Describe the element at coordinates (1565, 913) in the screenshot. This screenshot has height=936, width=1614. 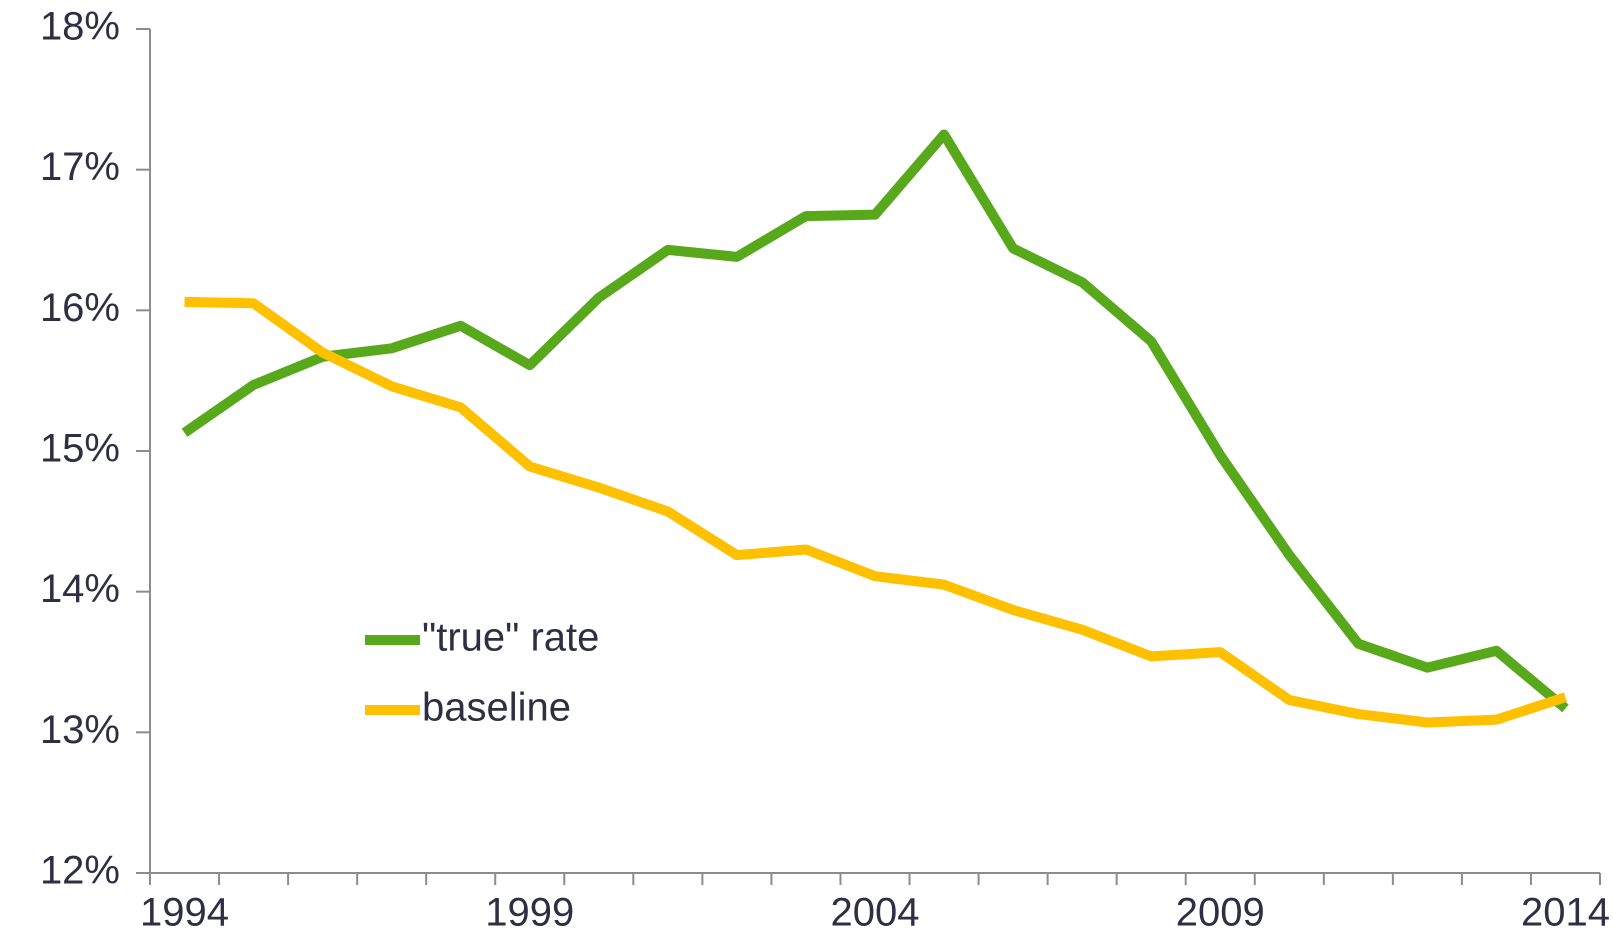
I see `x-tick-label: 2014` at that location.